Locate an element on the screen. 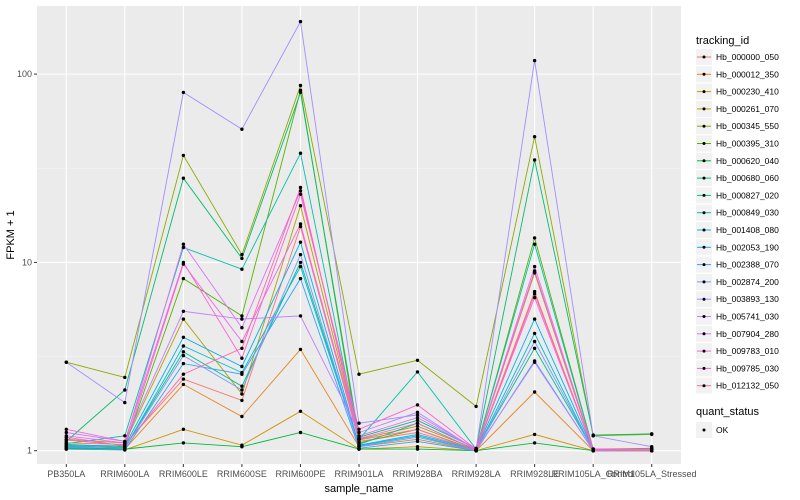  legend-label: Hb_000261_070 is located at coordinates (747, 109).